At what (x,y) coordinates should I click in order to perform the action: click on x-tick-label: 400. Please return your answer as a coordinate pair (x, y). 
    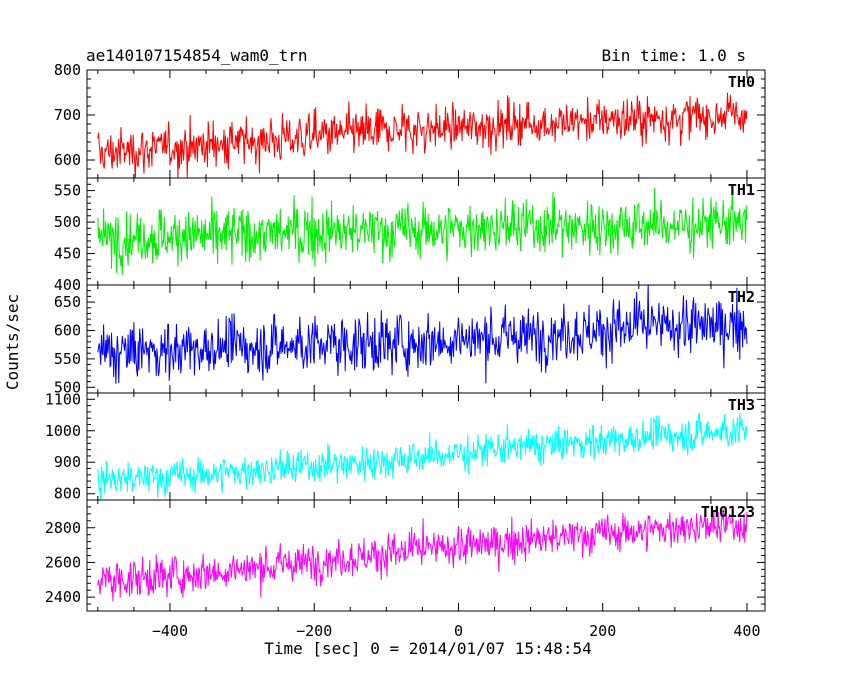
    Looking at the image, I should click on (746, 631).